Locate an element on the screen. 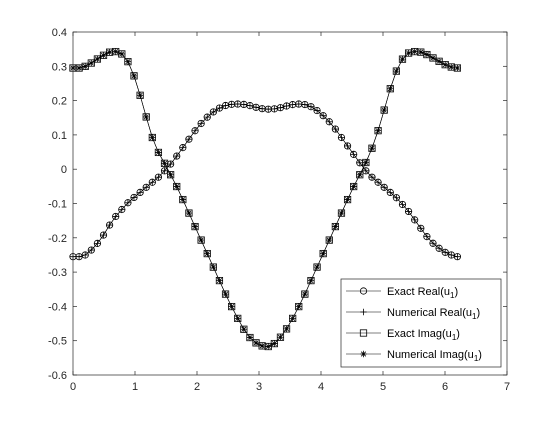 The height and width of the screenshot is (425, 560). y-tick-label: 0.3 is located at coordinates (59, 67).